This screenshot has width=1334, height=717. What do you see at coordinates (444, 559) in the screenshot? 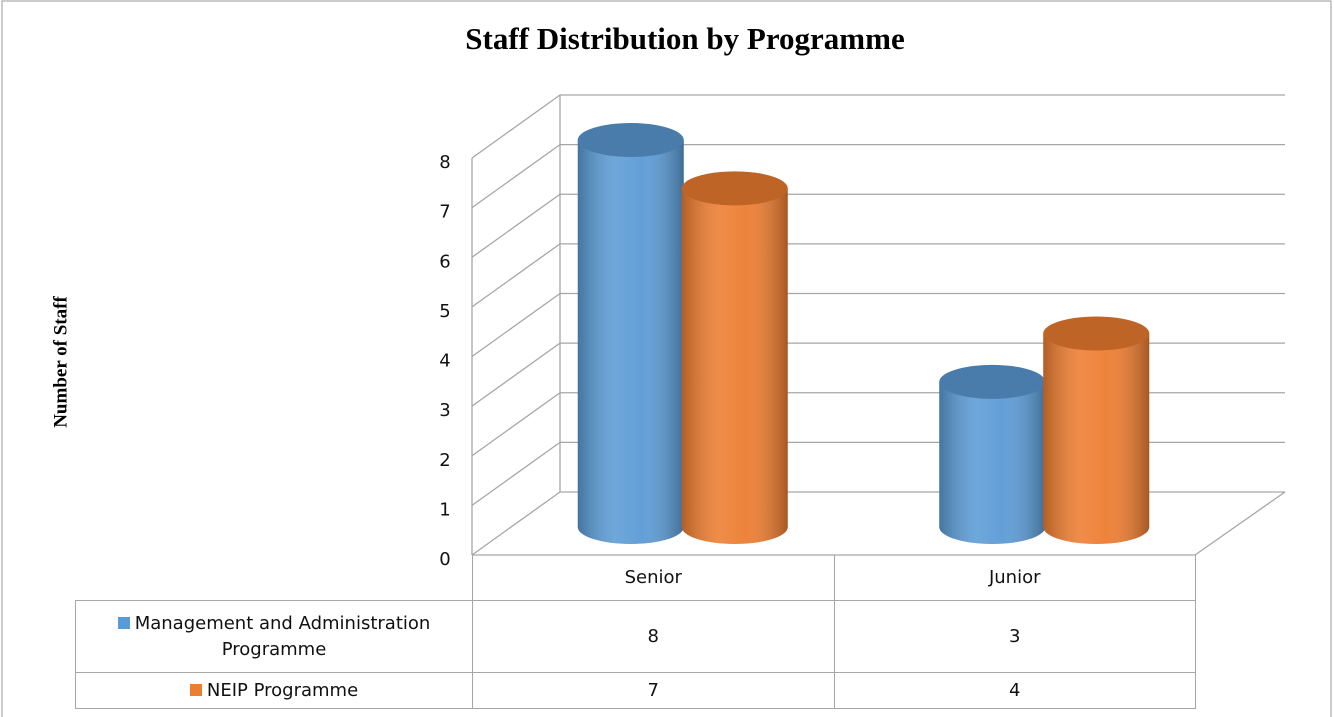
I see `y-tick-label: 0` at bounding box center [444, 559].